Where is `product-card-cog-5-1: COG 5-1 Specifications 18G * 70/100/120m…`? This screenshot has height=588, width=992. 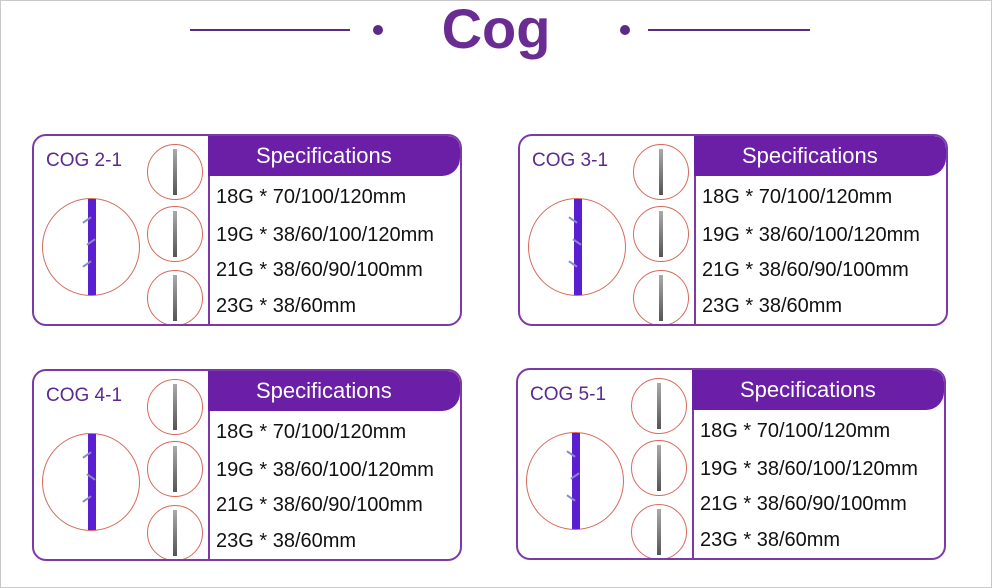 product-card-cog-5-1: COG 5-1 Specifications 18G * 70/100/120m… is located at coordinates (731, 464).